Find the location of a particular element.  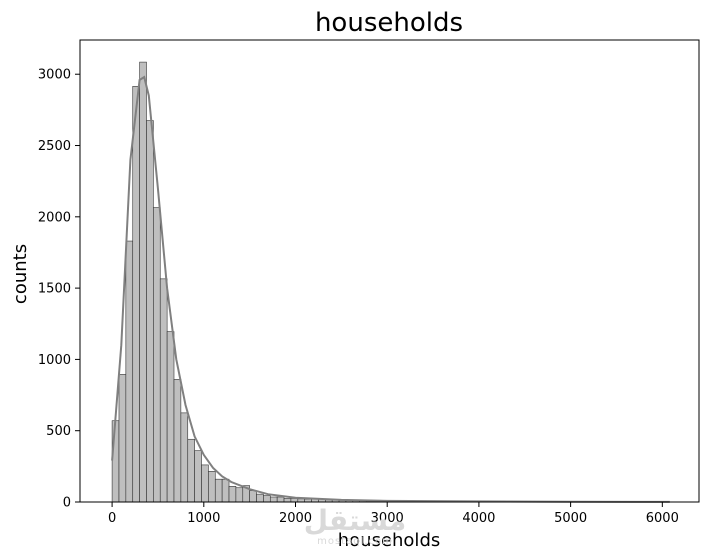

x-tick-label: 3000 is located at coordinates (387, 518).